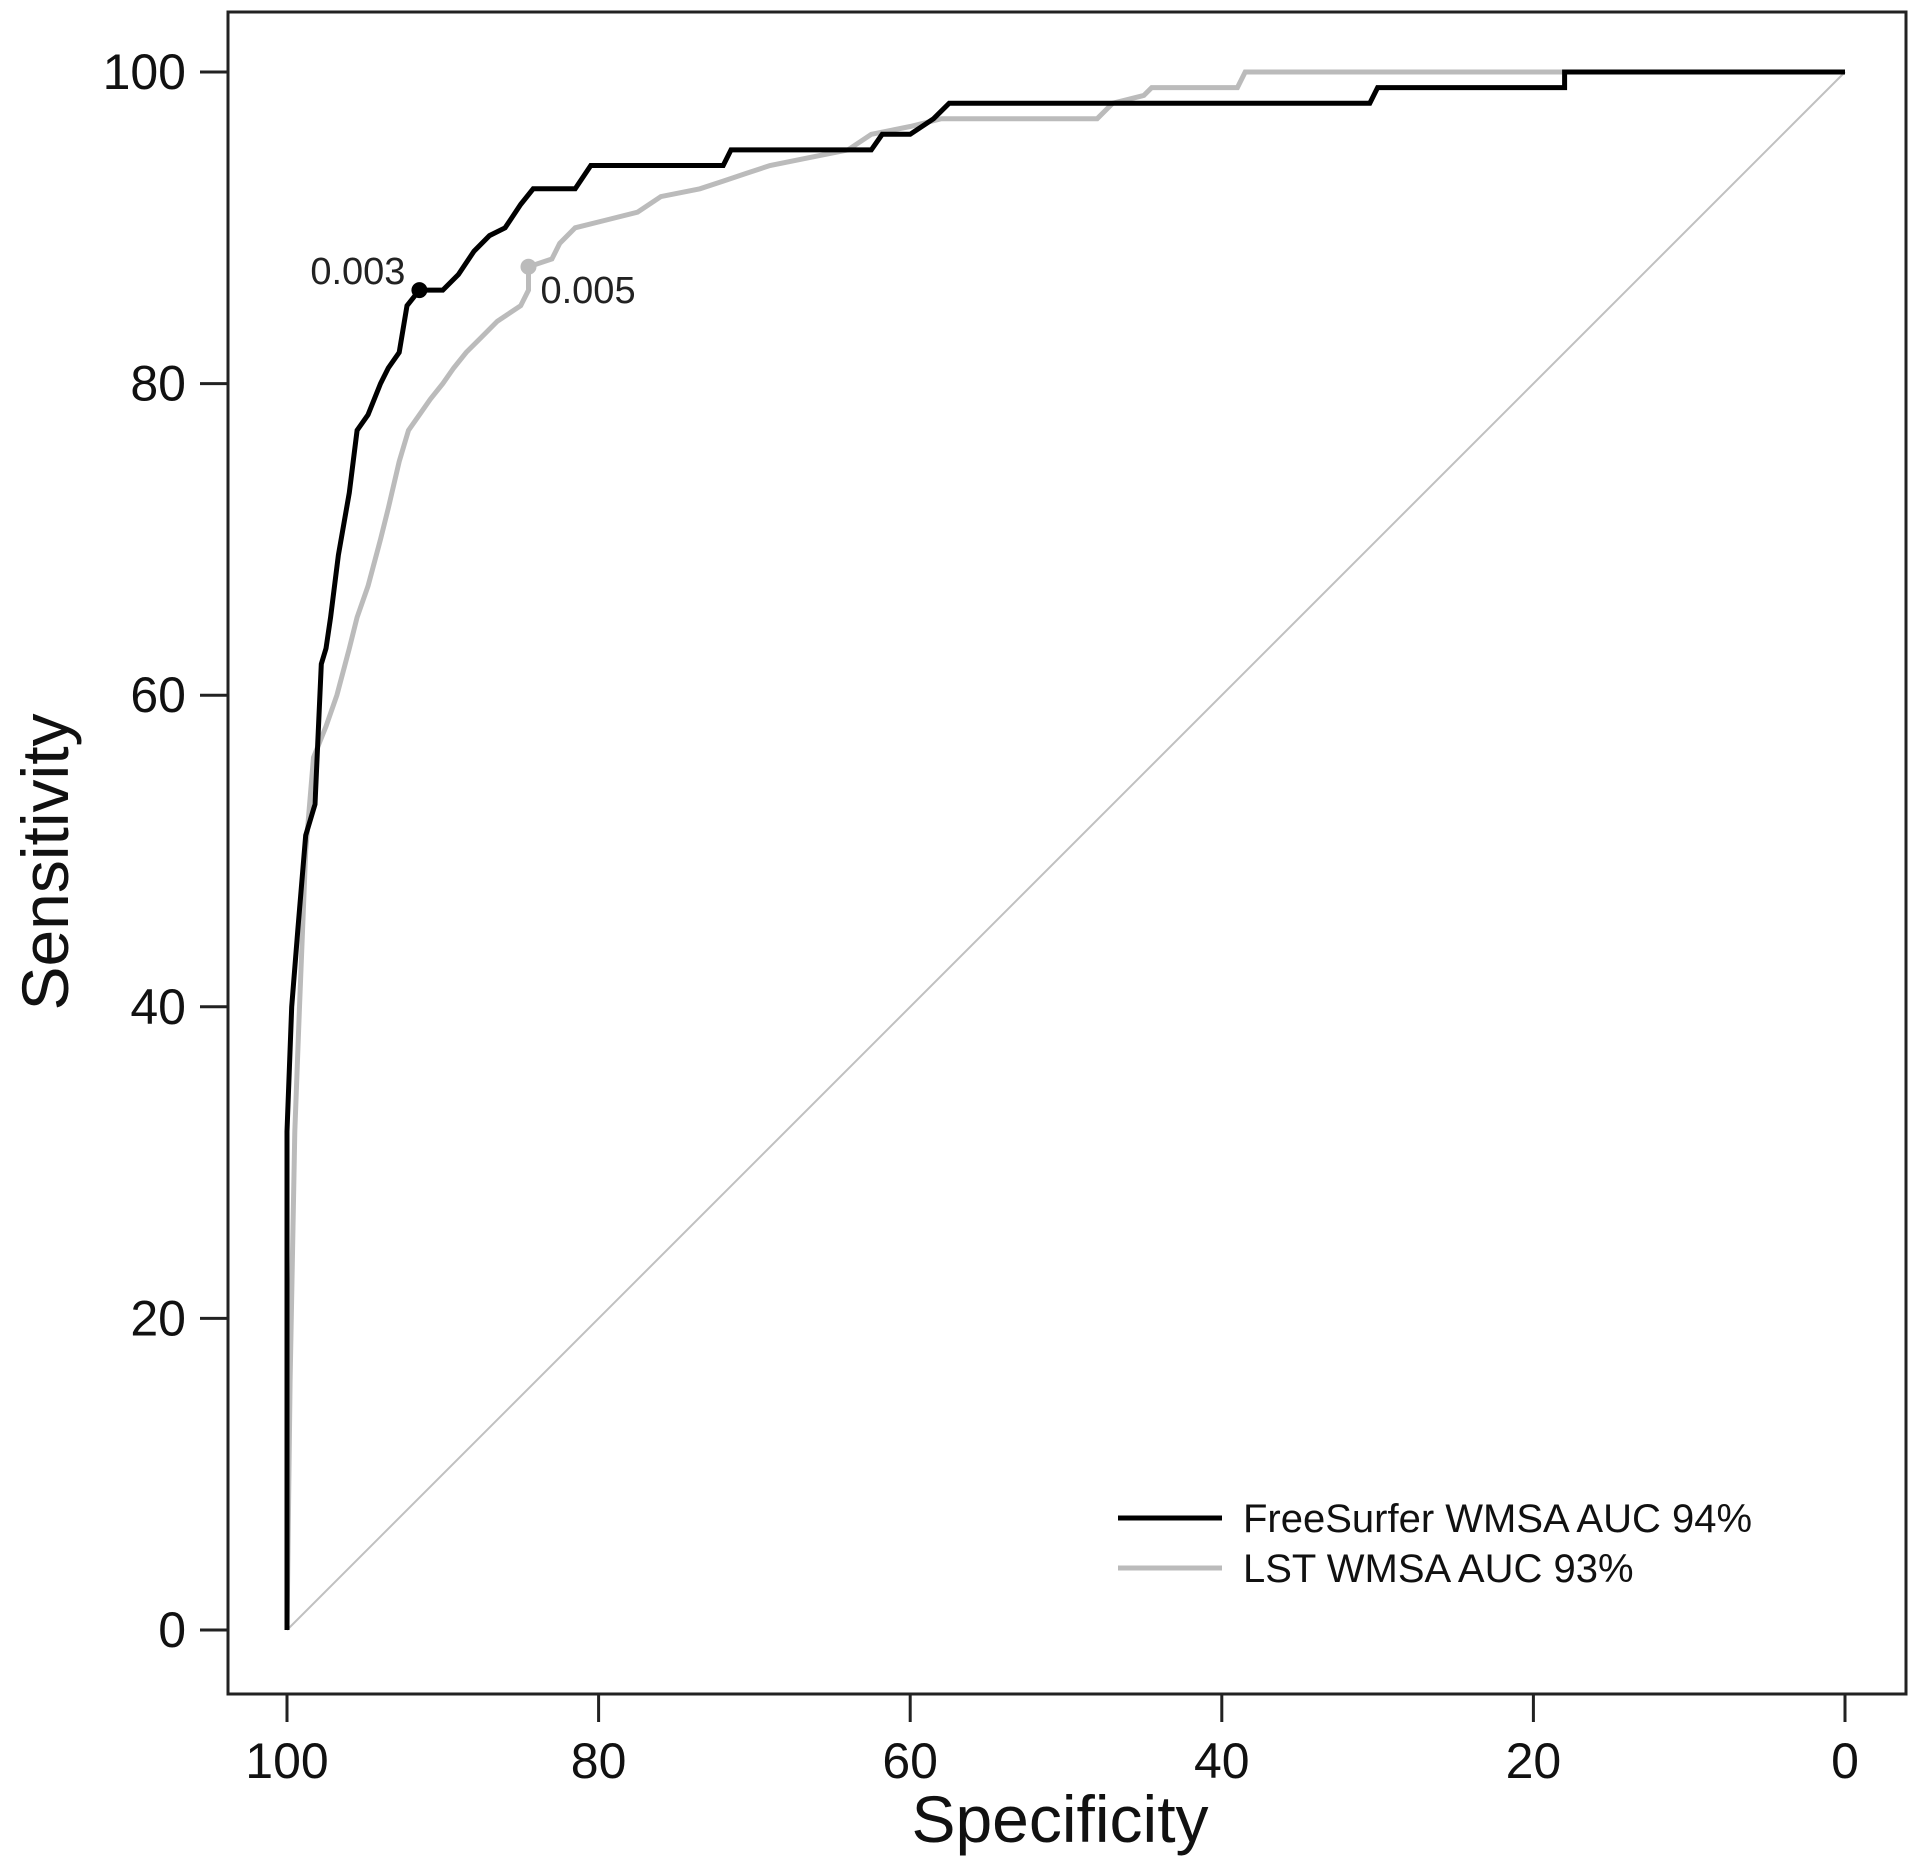  What do you see at coordinates (1222, 1761) in the screenshot?
I see `x-tick-label: 40` at bounding box center [1222, 1761].